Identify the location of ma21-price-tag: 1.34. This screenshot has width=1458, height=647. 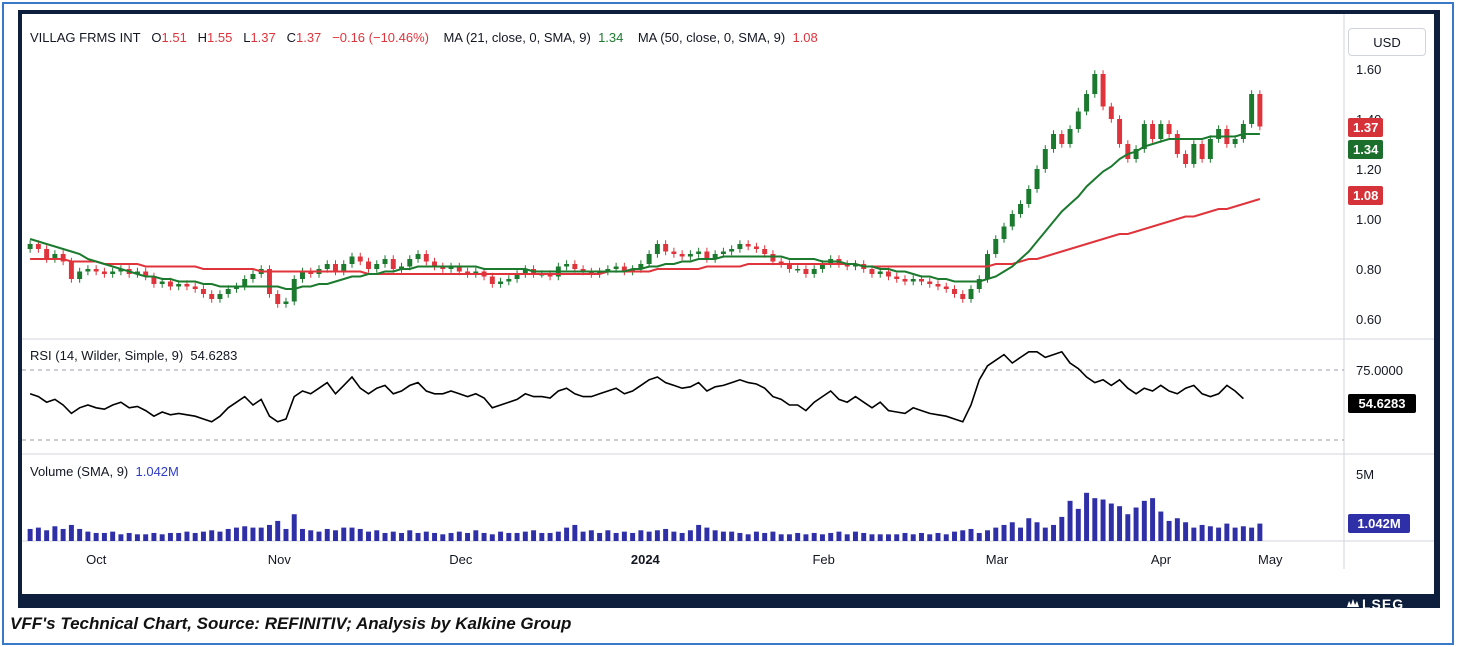
(1366, 149).